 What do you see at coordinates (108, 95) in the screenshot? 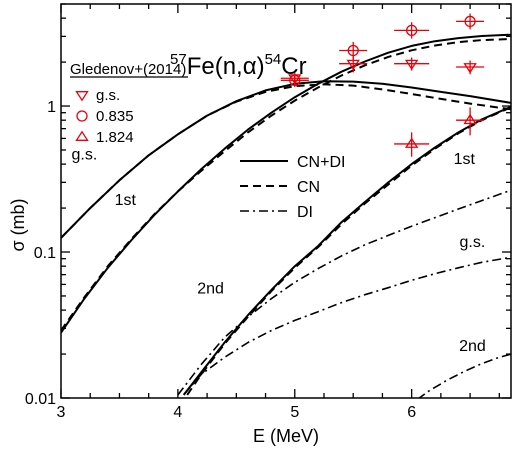
I see `experiment-legend-label-gs: g.s.` at bounding box center [108, 95].